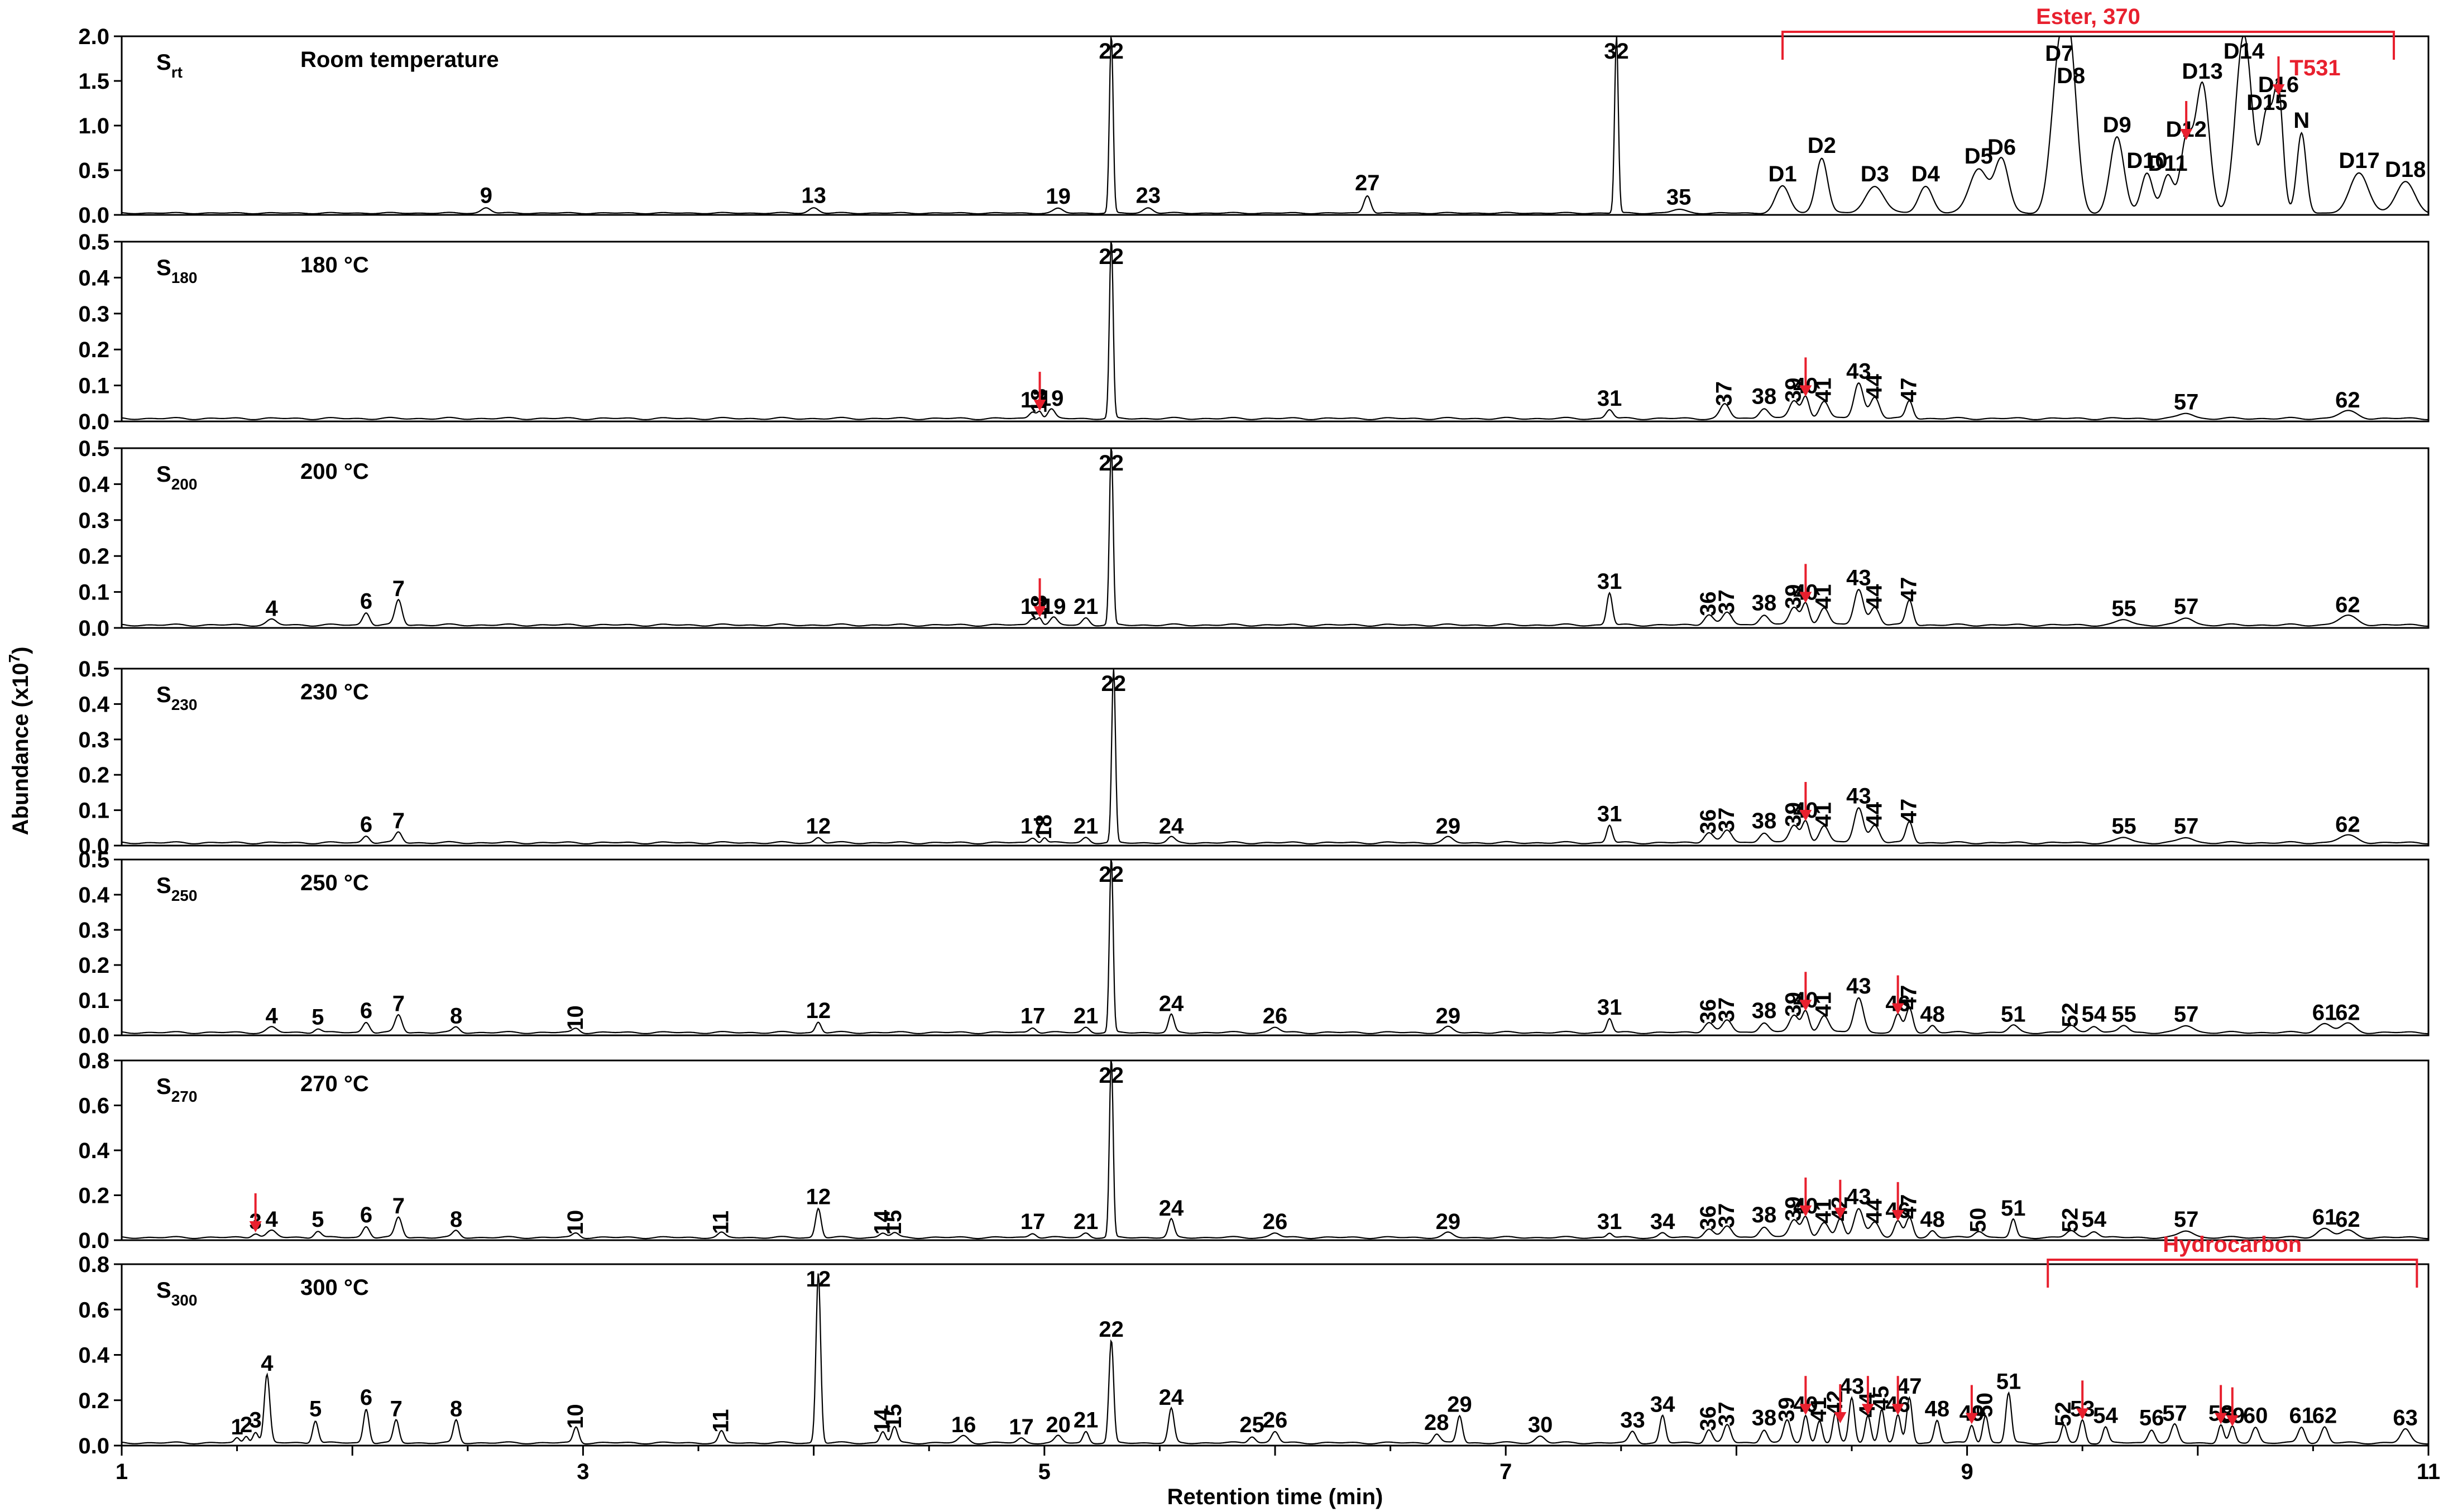 This screenshot has height=1512, width=2453. I want to click on y-axis-title: Abundance (x107), so click(19, 742).